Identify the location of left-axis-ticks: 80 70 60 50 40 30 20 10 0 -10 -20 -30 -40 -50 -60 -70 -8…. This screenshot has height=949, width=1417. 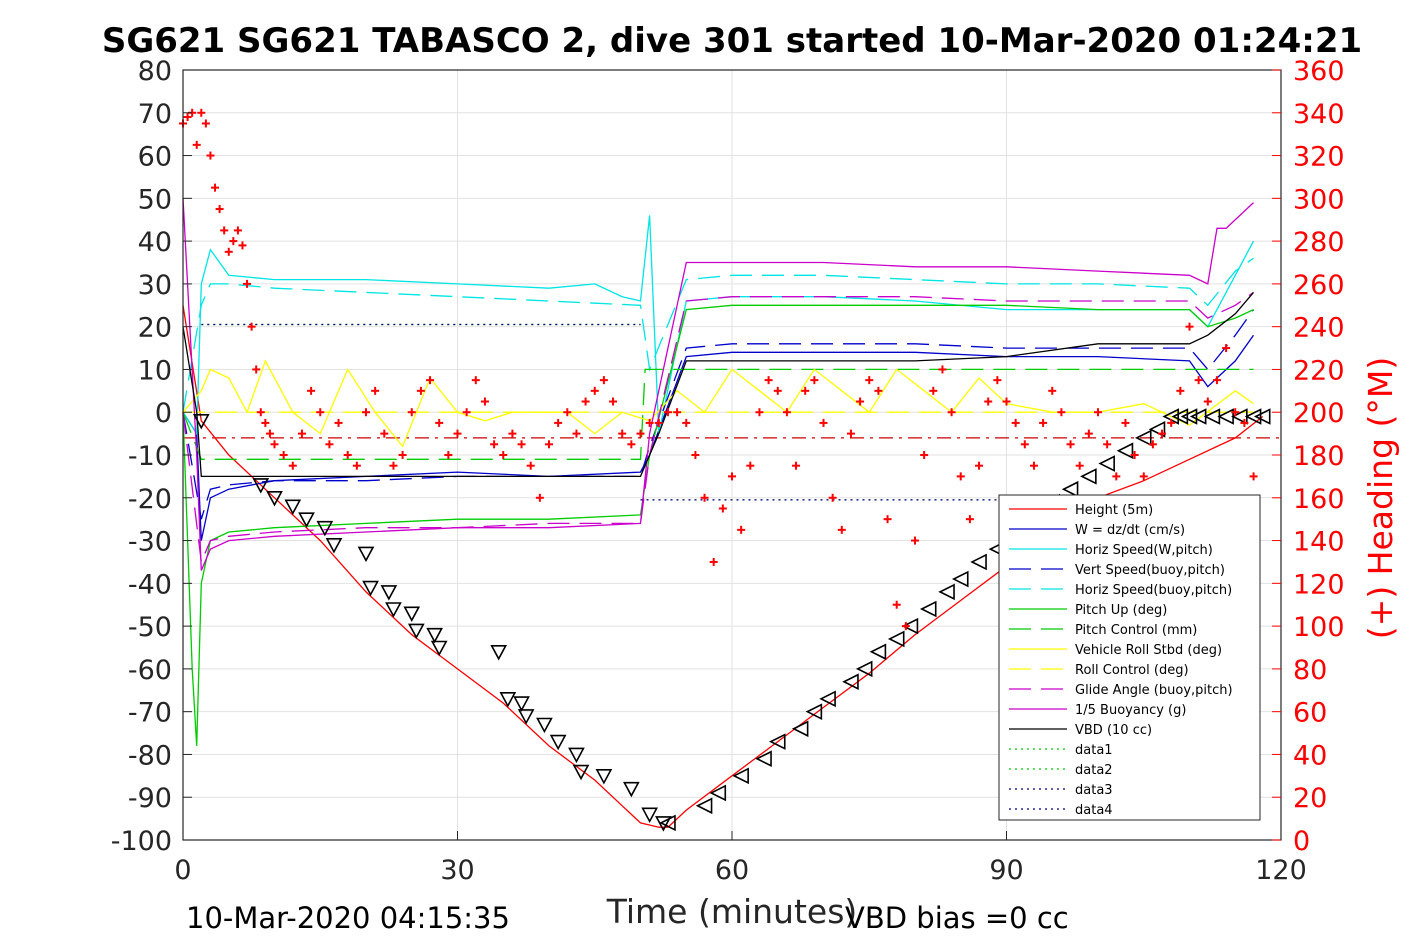
(151, 456).